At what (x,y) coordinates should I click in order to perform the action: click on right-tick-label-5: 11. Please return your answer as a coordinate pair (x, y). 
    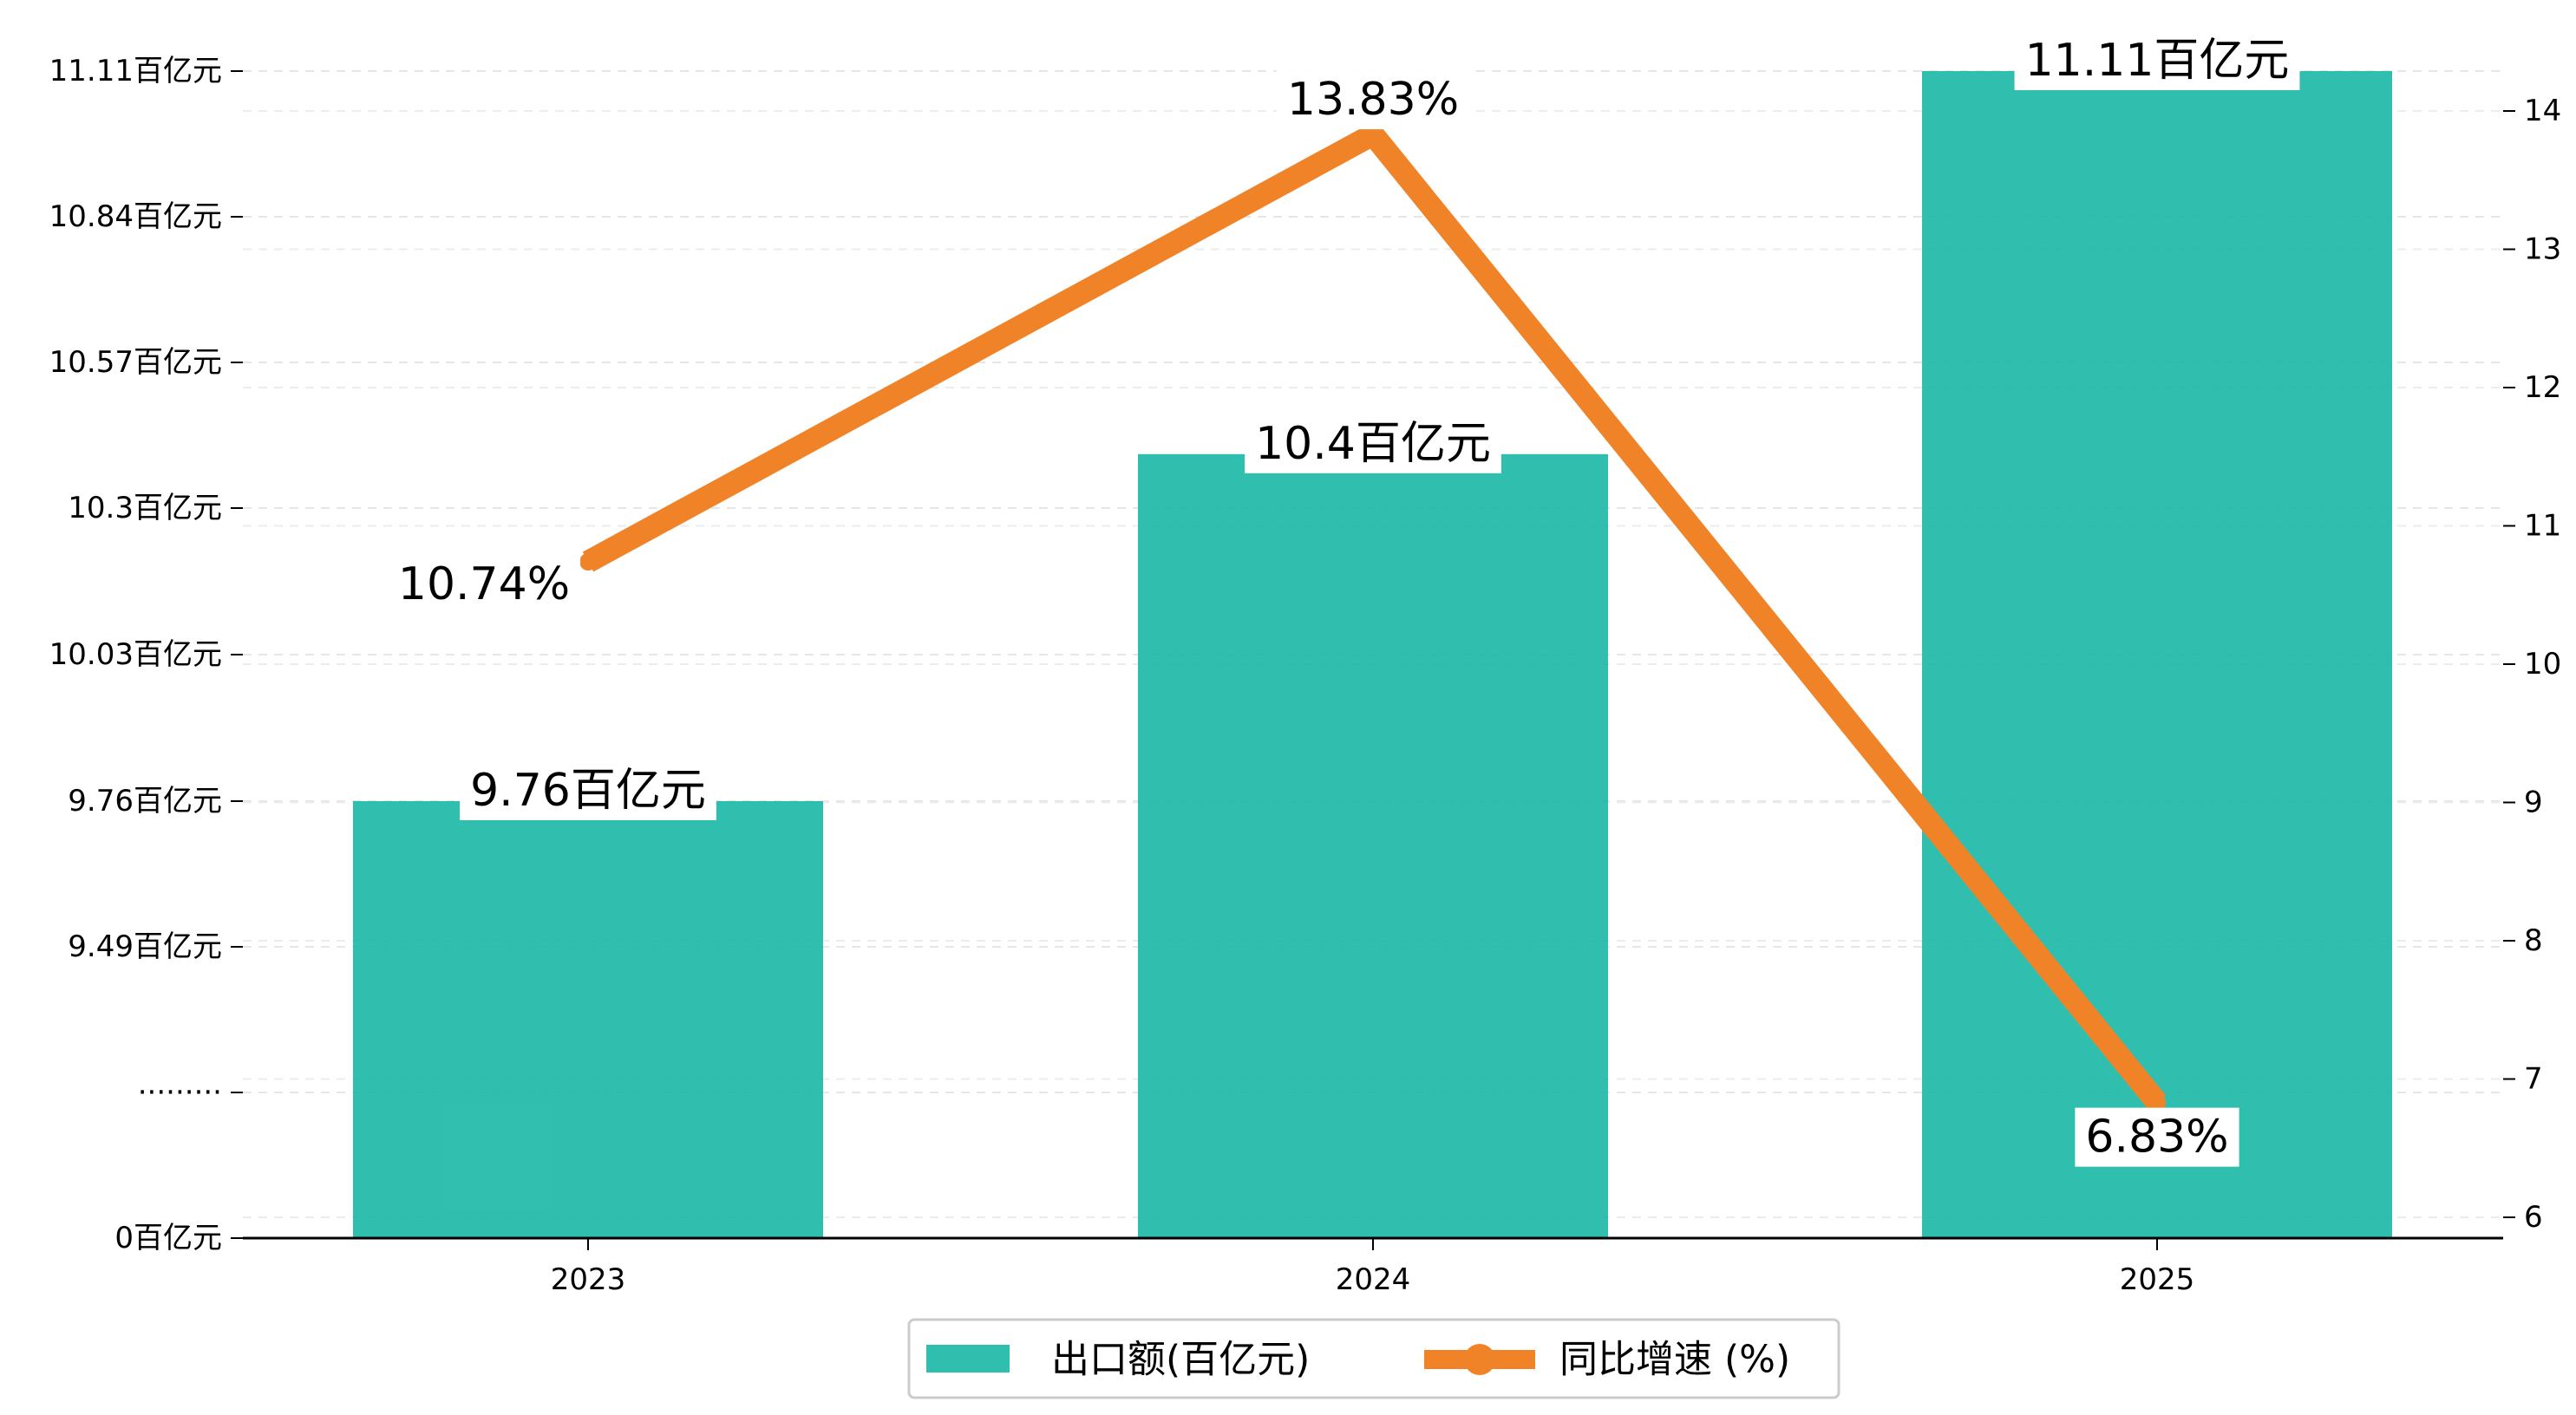
    Looking at the image, I should click on (2542, 526).